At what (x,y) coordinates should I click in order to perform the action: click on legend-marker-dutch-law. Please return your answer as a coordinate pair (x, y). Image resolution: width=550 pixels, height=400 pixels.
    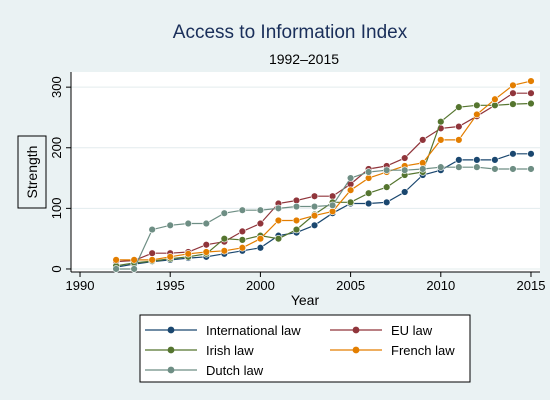
    Looking at the image, I should click on (171, 370).